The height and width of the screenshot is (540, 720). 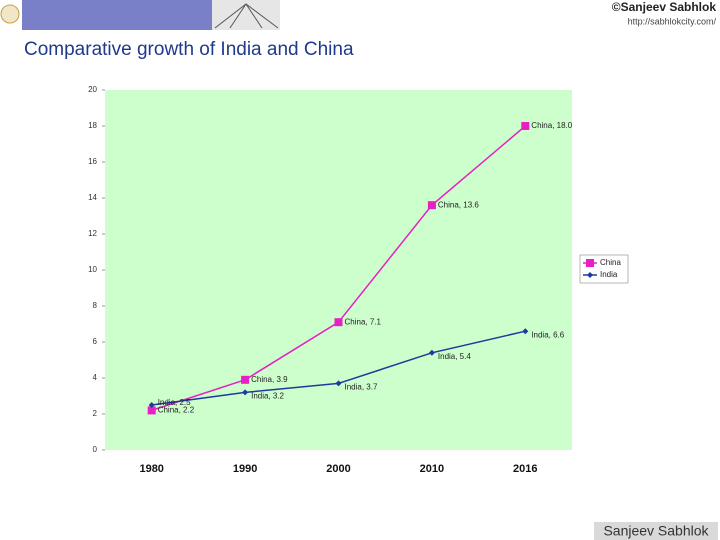 What do you see at coordinates (361, 387) in the screenshot?
I see `data-label: India, 3.7` at bounding box center [361, 387].